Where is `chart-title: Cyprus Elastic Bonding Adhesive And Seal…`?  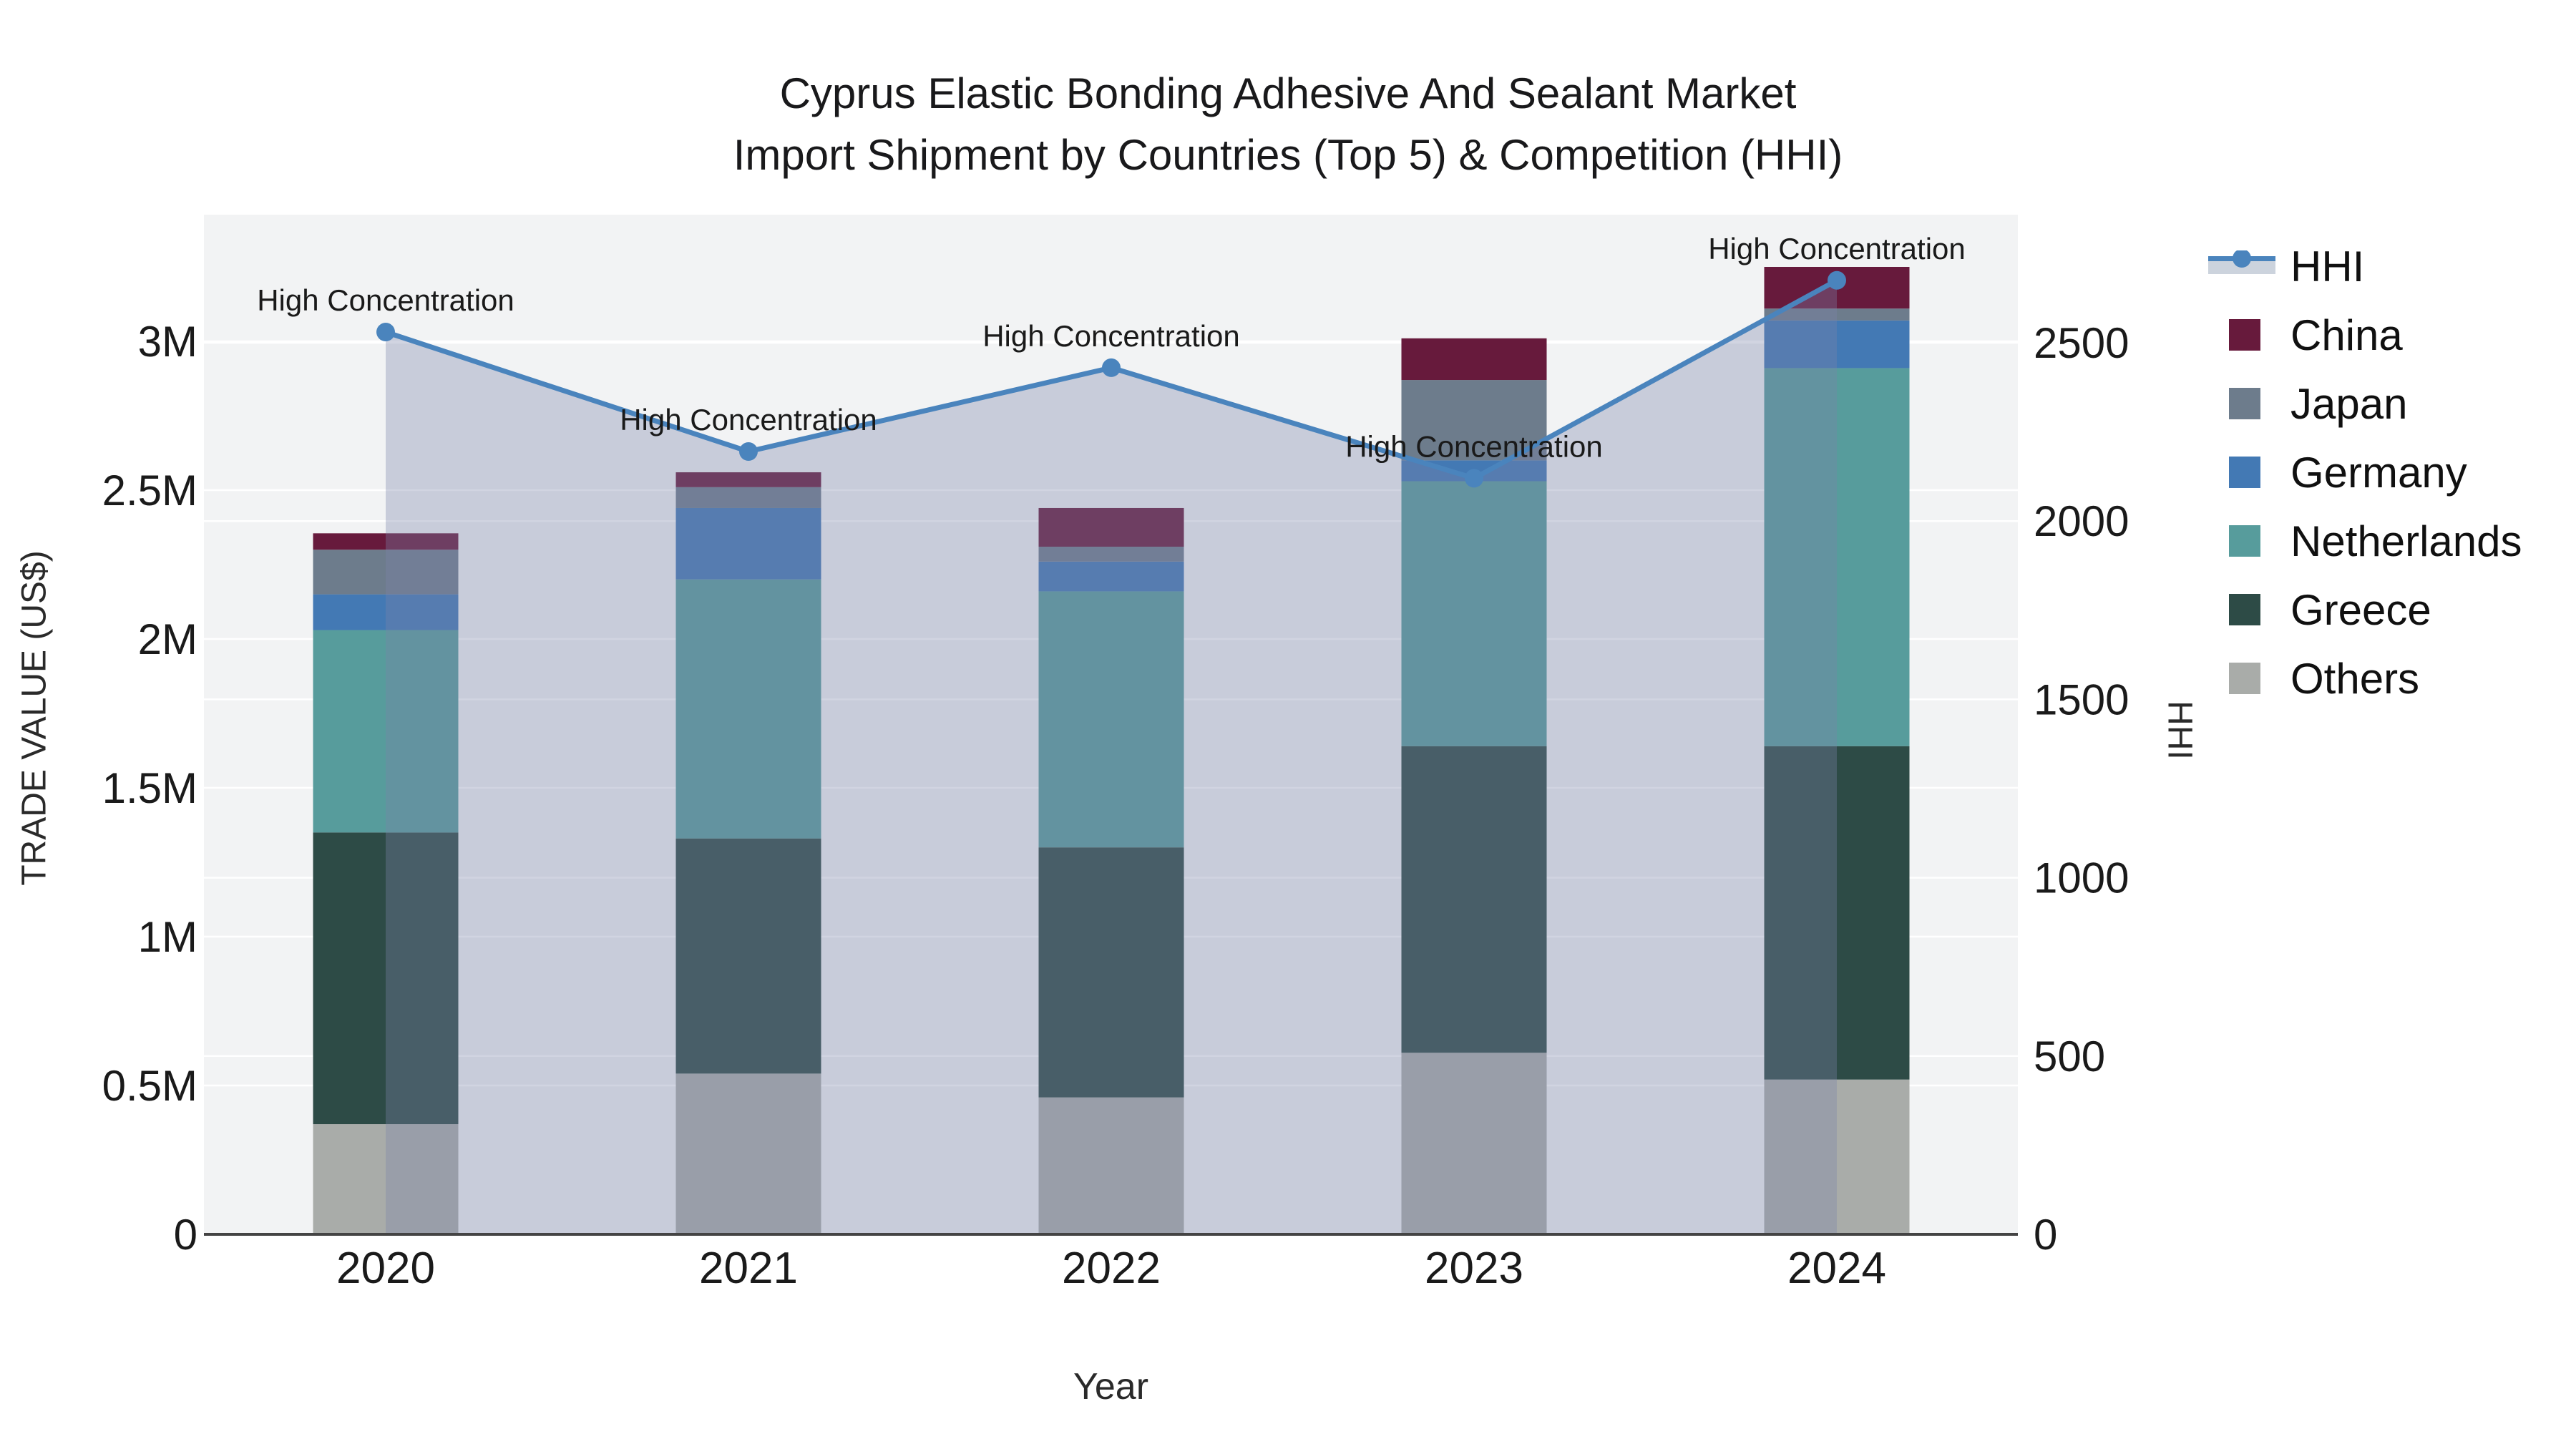
chart-title: Cyprus Elastic Bonding Adhesive And Seal… is located at coordinates (1288, 124).